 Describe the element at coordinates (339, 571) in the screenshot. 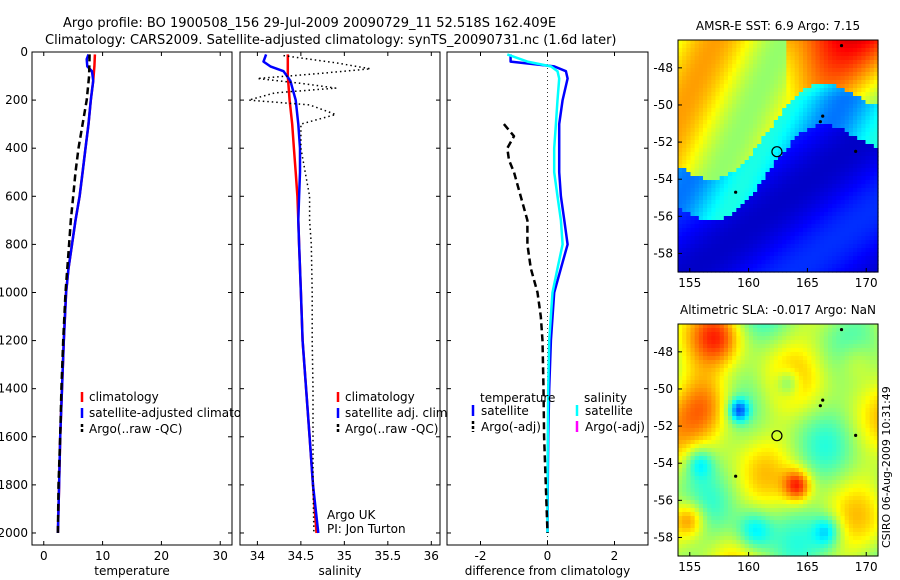

I see `x-axis-label: salinity` at that location.